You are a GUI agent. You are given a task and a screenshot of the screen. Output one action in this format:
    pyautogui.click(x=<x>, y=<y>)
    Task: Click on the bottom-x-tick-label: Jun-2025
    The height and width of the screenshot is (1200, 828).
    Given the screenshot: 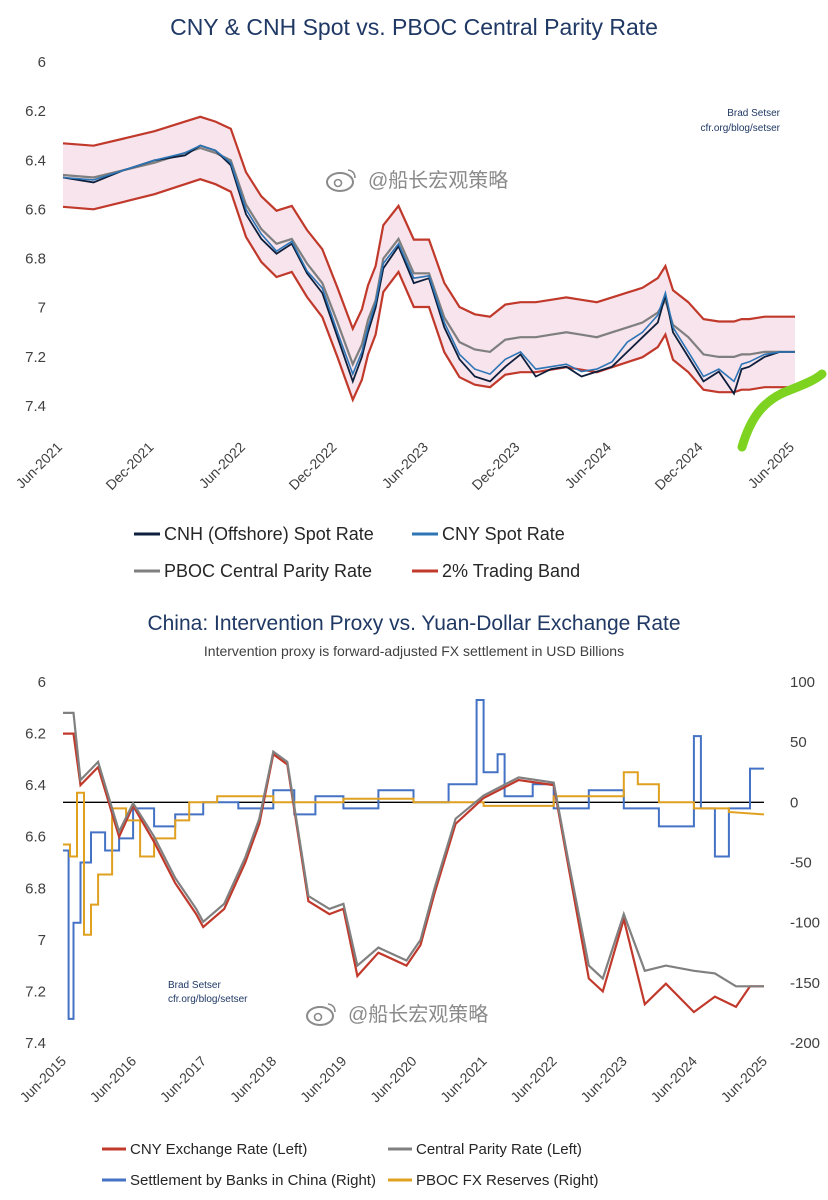 What is the action you would take?
    pyautogui.click(x=744, y=1079)
    